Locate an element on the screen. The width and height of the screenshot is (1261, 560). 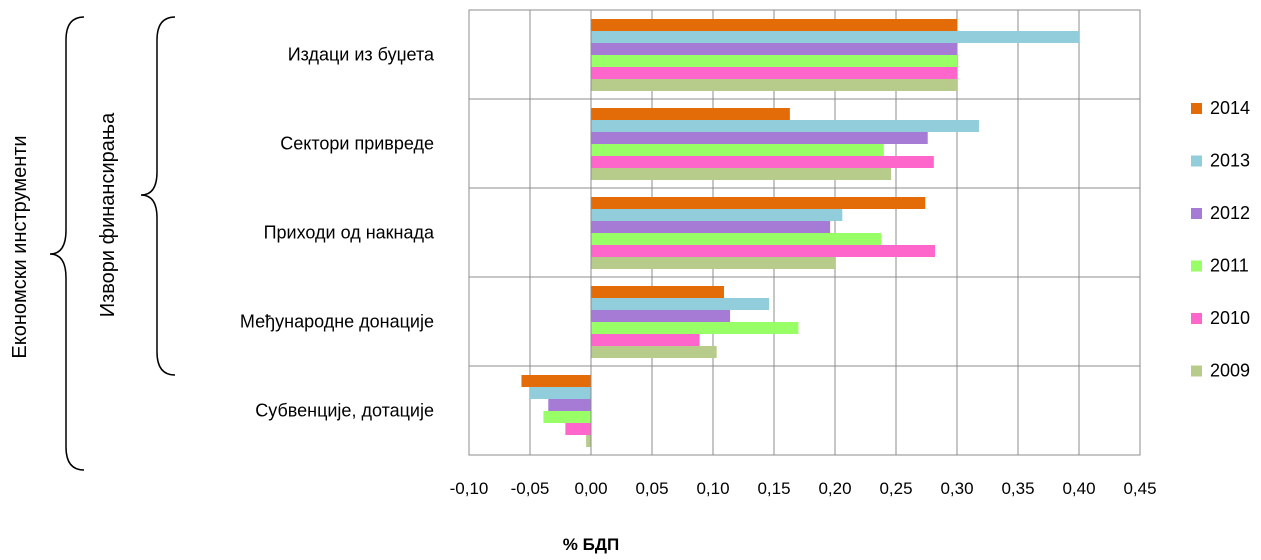
x-tick-label: 0,00 is located at coordinates (590, 488).